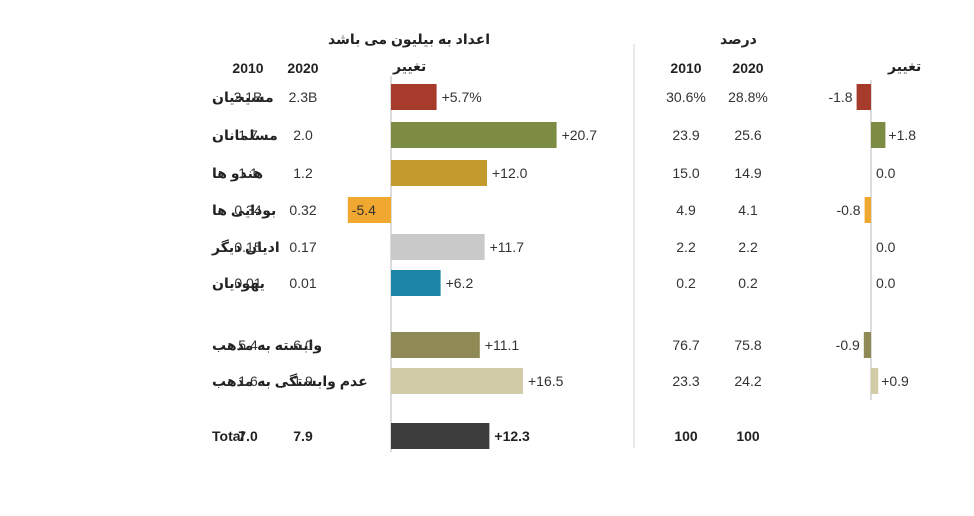 This screenshot has height=516, width=974. What do you see at coordinates (228, 436) in the screenshot?
I see `row-label: Total` at bounding box center [228, 436].